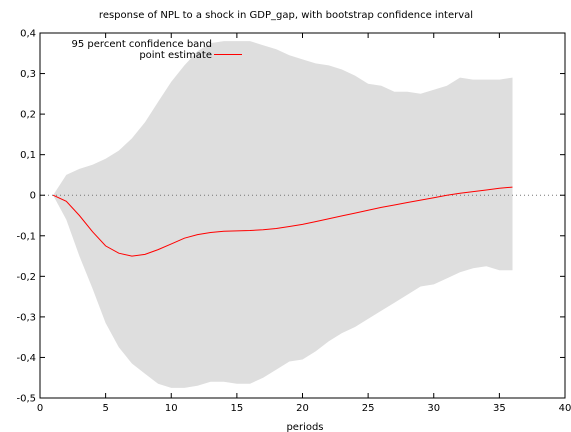  I want to click on legend-label-band: 95 percent confidence band, so click(142, 44).